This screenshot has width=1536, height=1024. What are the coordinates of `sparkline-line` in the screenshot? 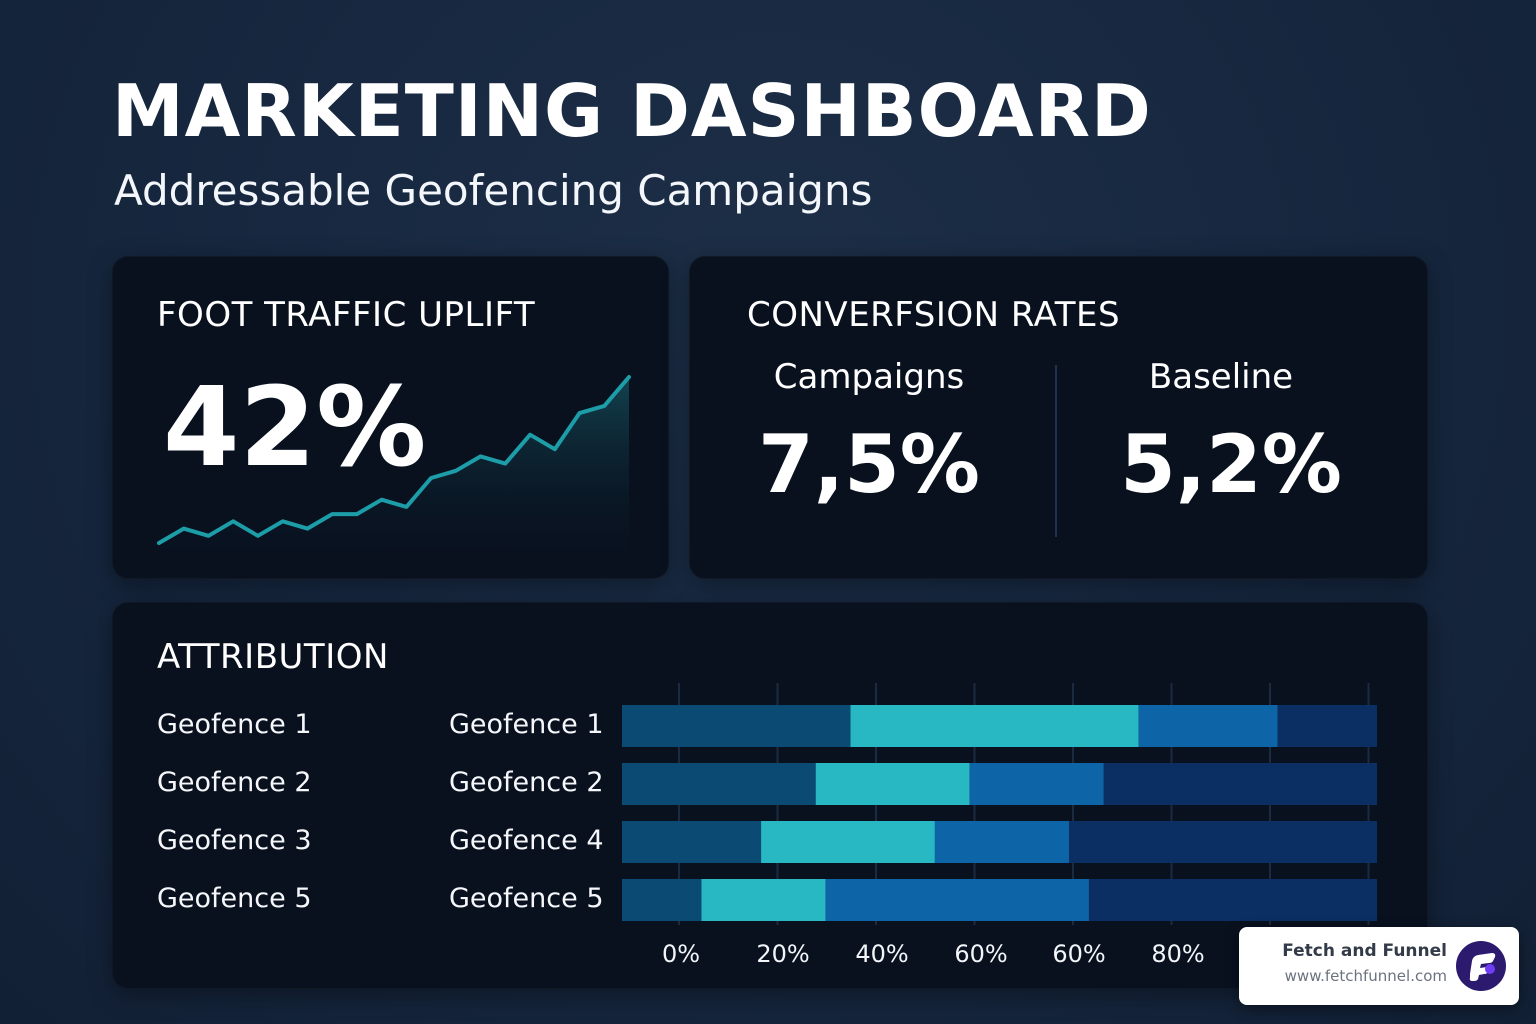 It's located at (394, 460).